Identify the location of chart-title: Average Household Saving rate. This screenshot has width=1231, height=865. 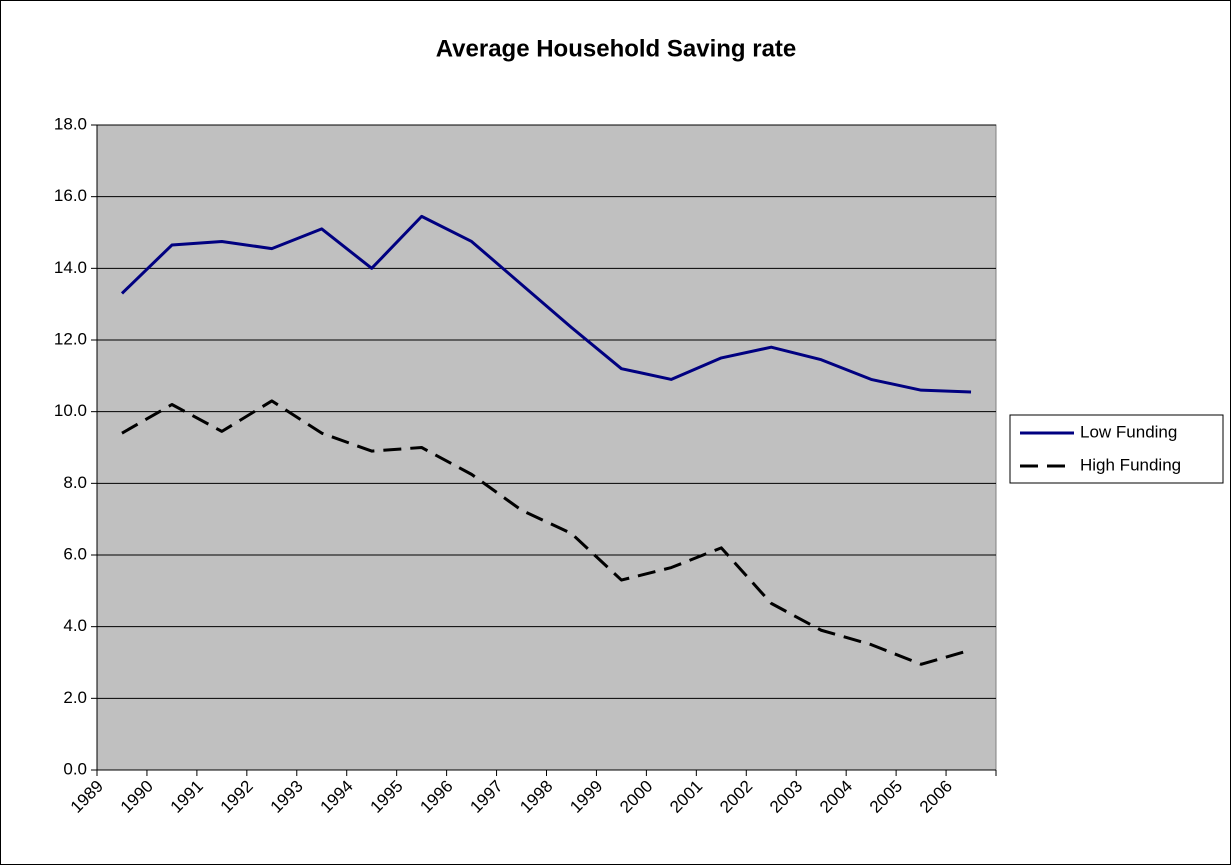
(616, 48).